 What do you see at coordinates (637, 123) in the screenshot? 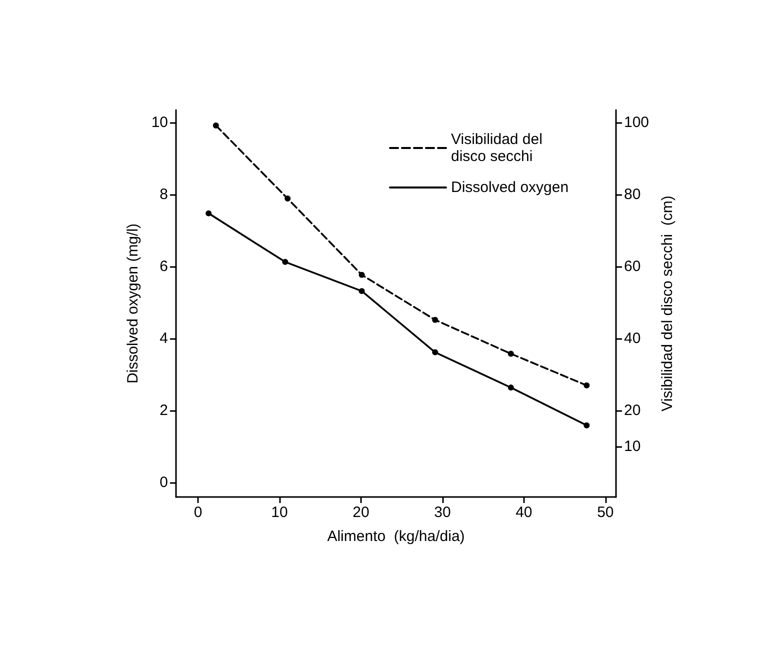
I see `y2-tick-label: 100` at bounding box center [637, 123].